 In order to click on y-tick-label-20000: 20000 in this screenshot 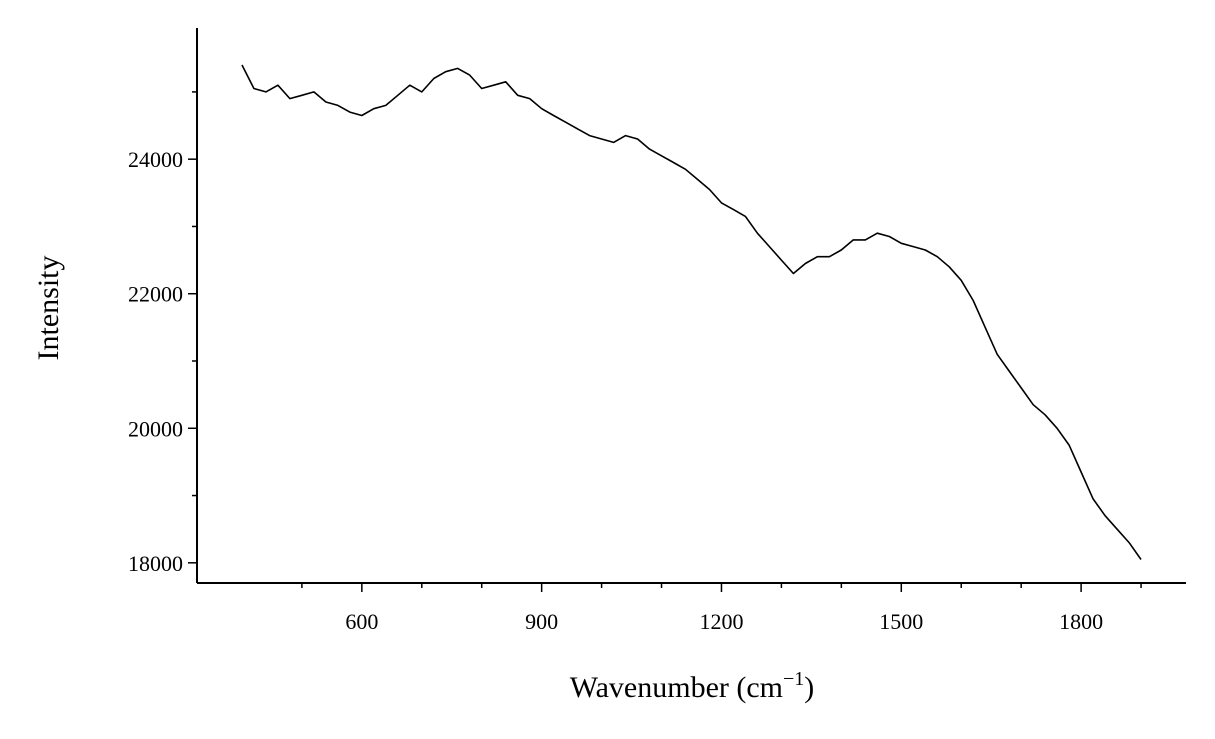, I will do `click(155, 428)`.